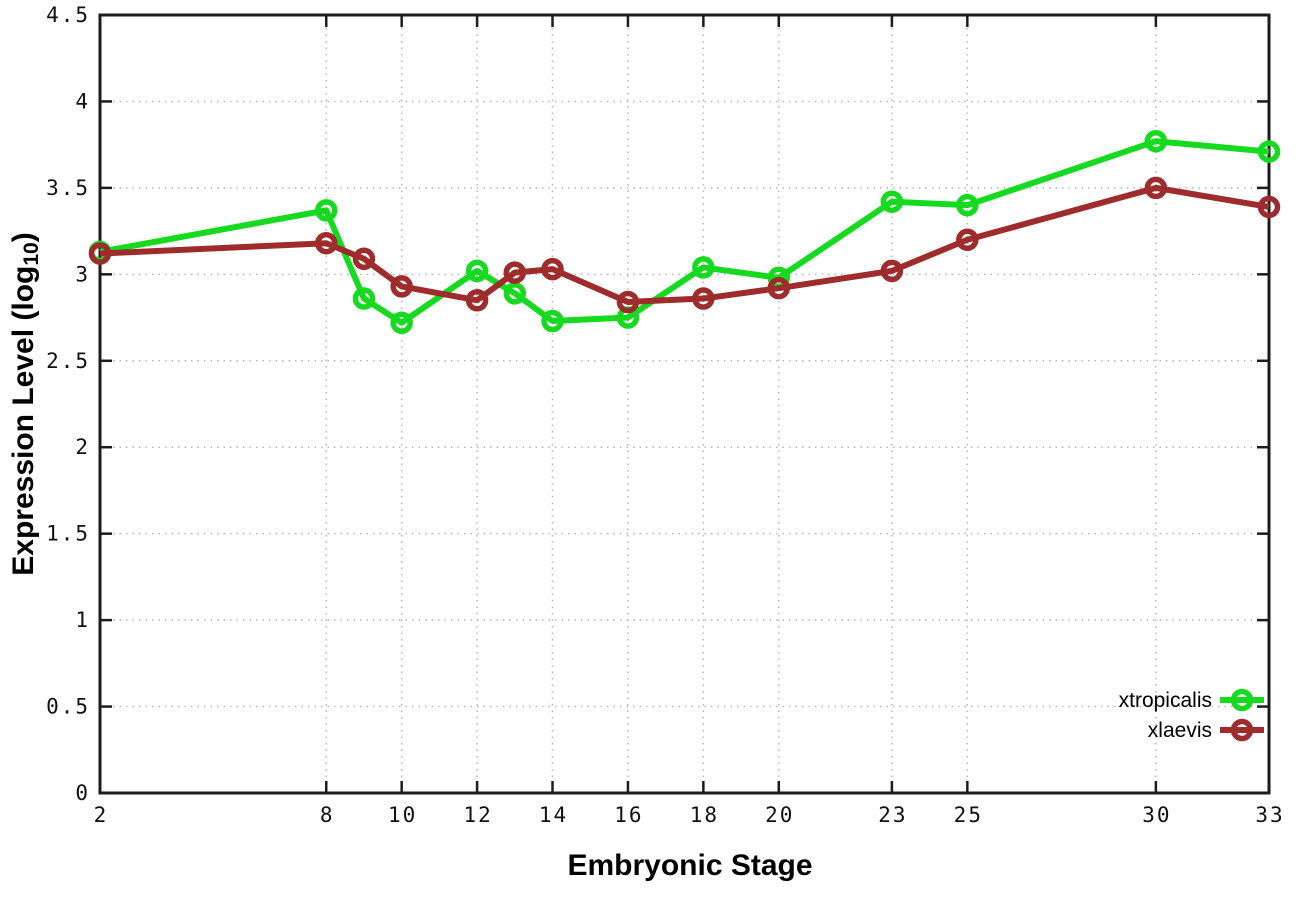 This screenshot has height=907, width=1296. What do you see at coordinates (690, 865) in the screenshot?
I see `x-axis-title: Embryonic Stage` at bounding box center [690, 865].